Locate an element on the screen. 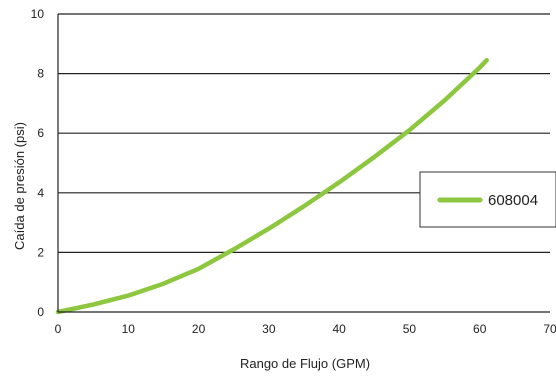  x-tick-label-50: 50 is located at coordinates (410, 329).